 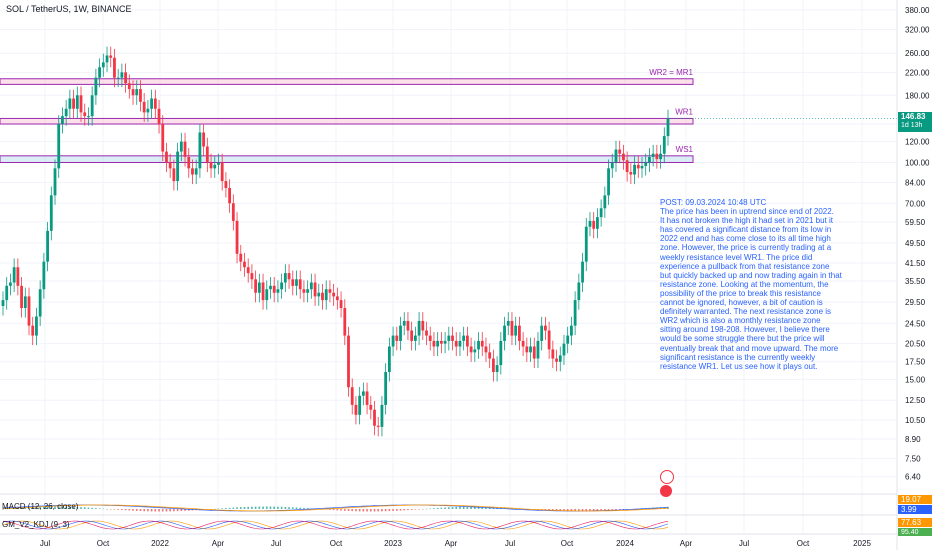 What do you see at coordinates (917, 162) in the screenshot?
I see `price-tick-label: 100.00` at bounding box center [917, 162].